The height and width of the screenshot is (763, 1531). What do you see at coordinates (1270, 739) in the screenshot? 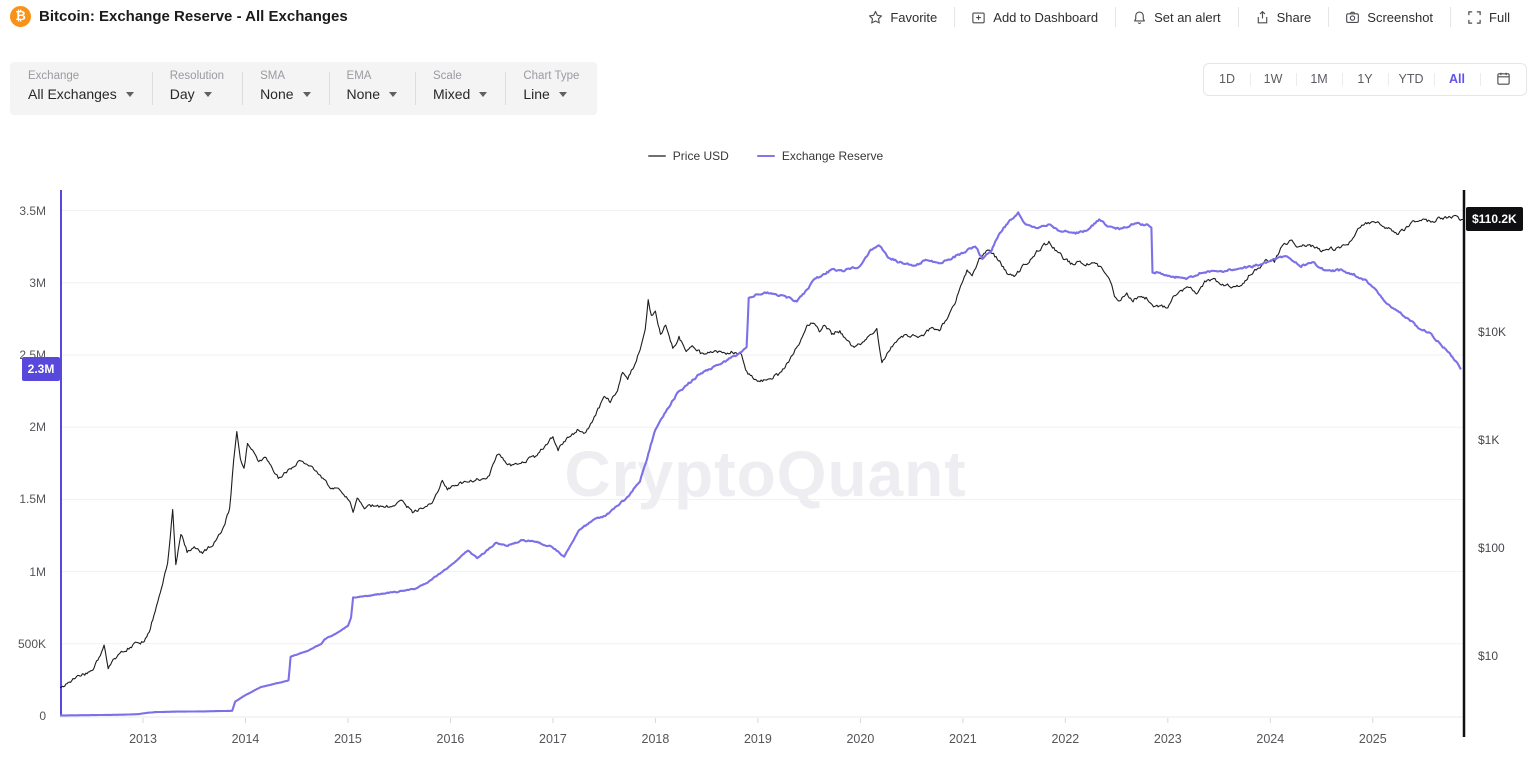
I see `x-axis-label: 2024` at bounding box center [1270, 739].